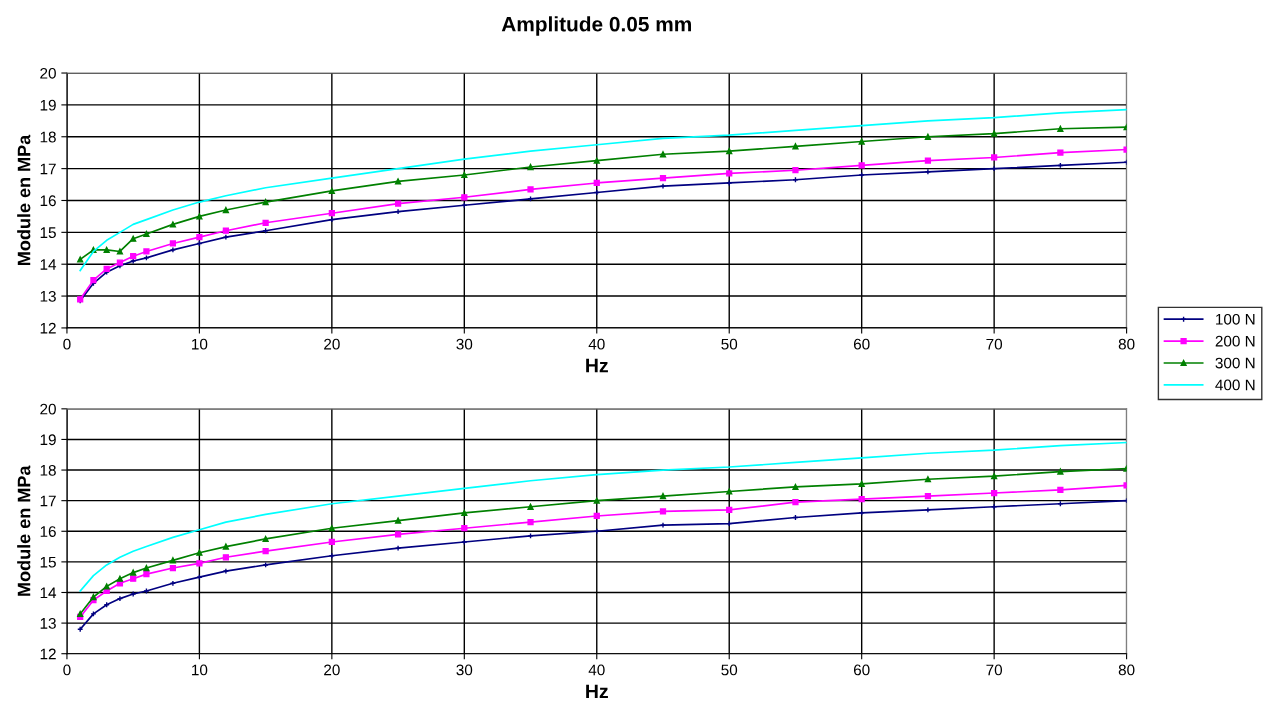 The width and height of the screenshot is (1263, 716). What do you see at coordinates (596, 26) in the screenshot?
I see `chart-title: Amplitude 0.05 mm` at bounding box center [596, 26].